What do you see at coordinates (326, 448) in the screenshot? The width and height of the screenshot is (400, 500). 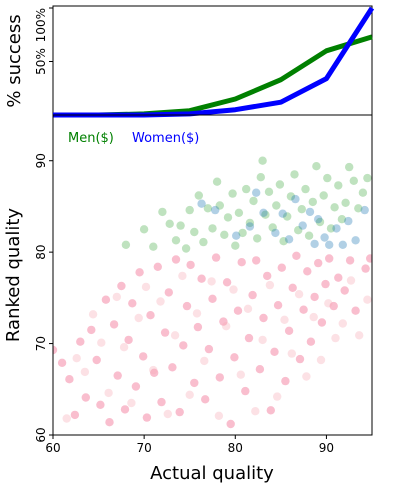 I see `x-tick-label: 90` at bounding box center [326, 448].